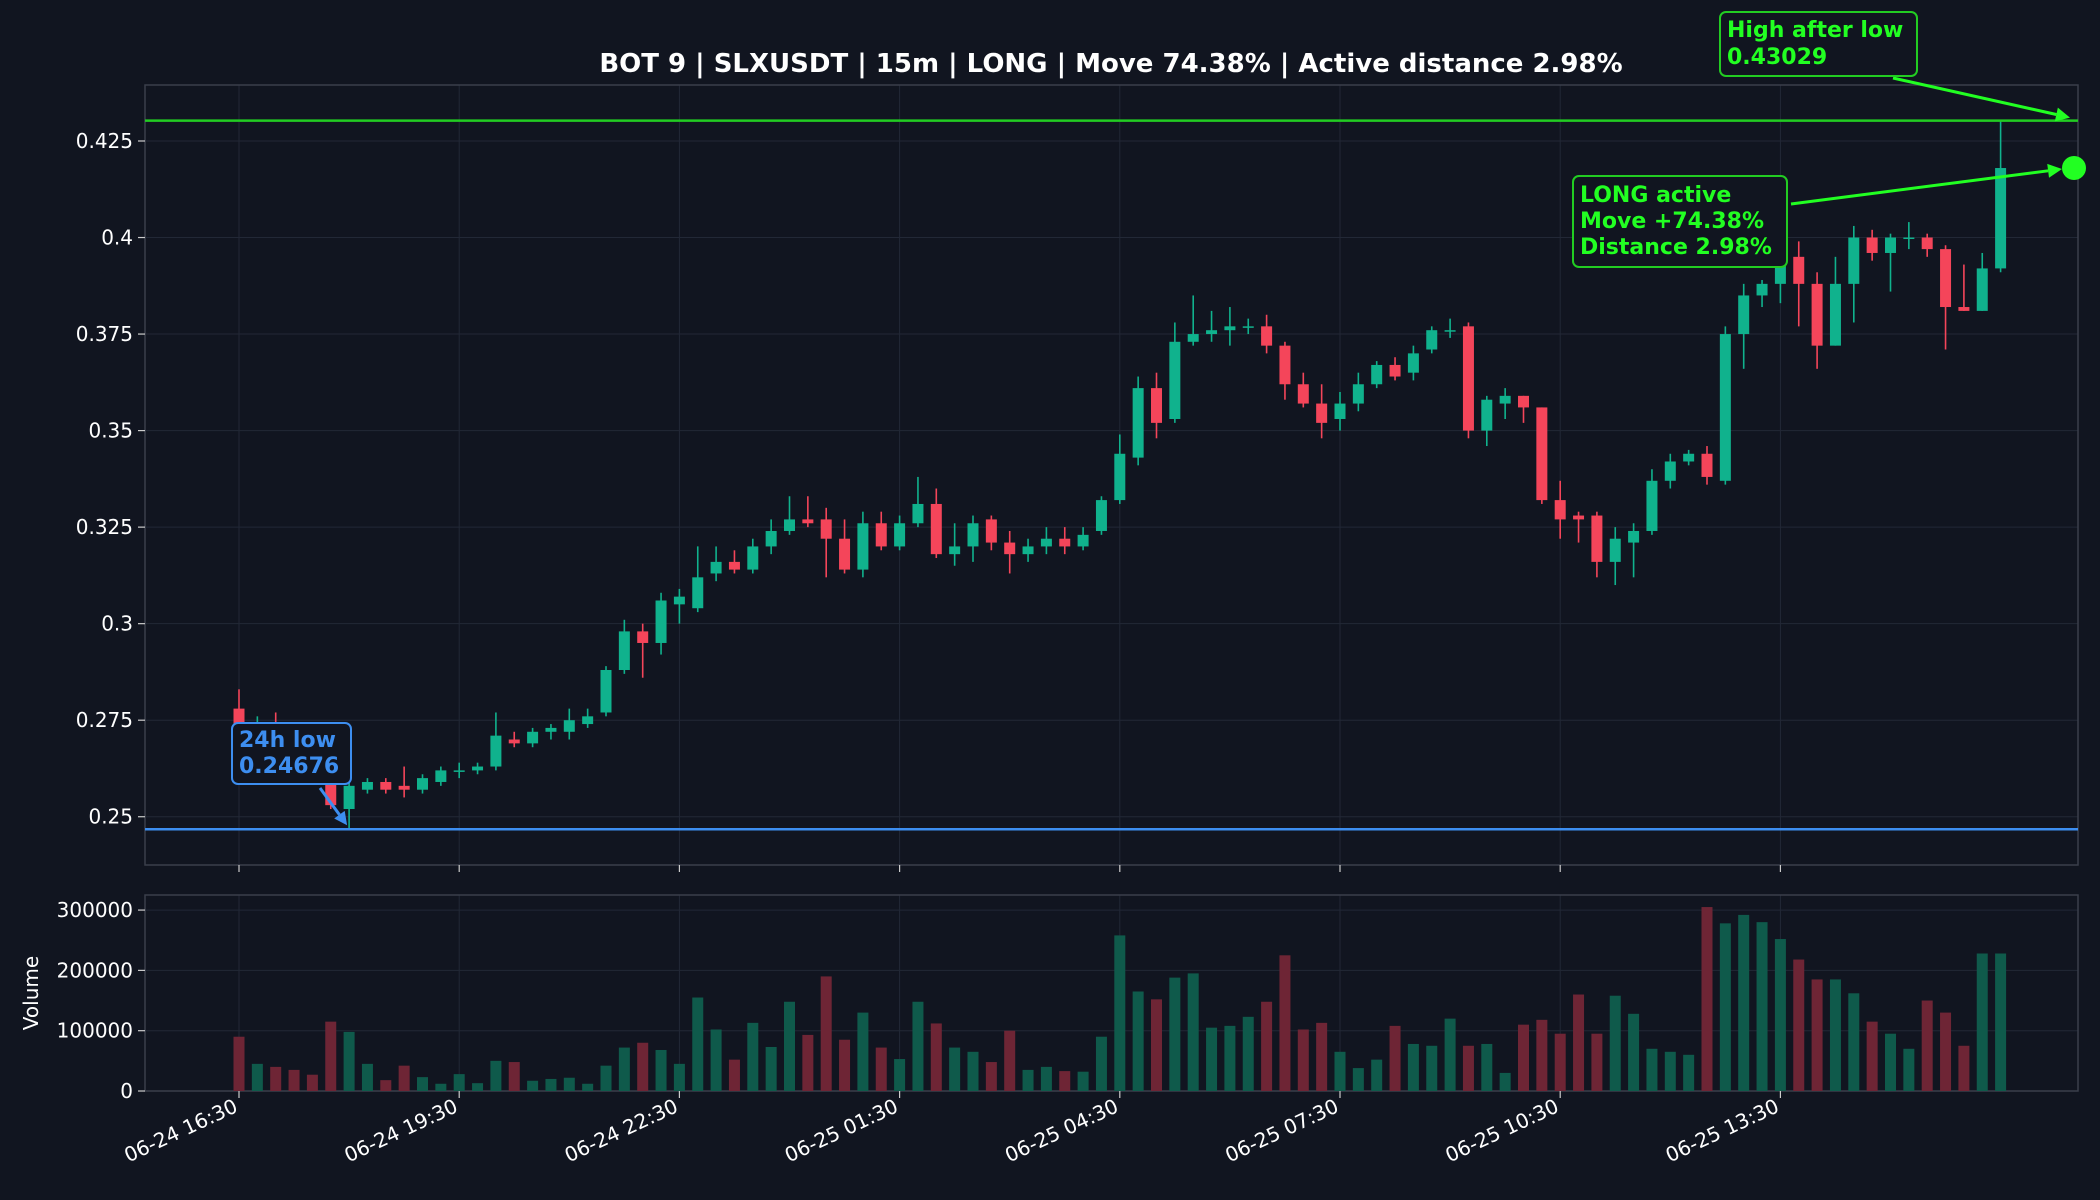 The width and height of the screenshot is (2100, 1200). What do you see at coordinates (104, 141) in the screenshot?
I see `price-tick-label: 0.425` at bounding box center [104, 141].